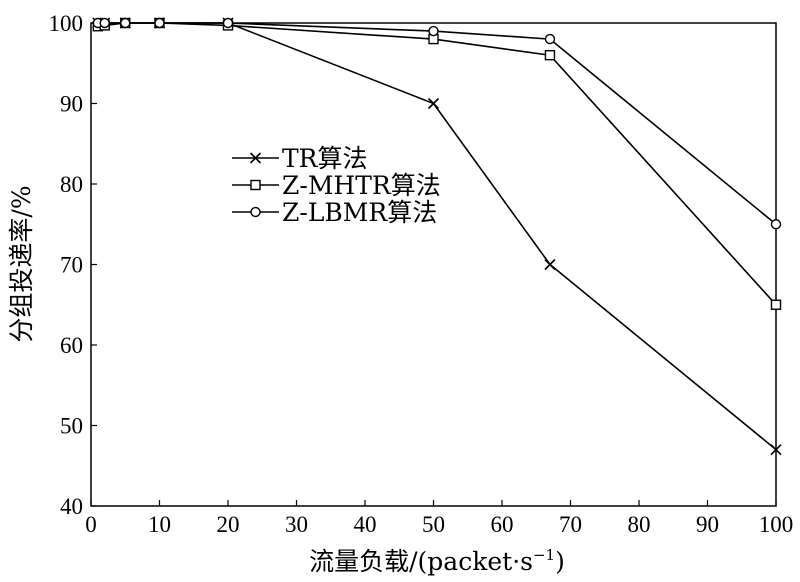 The height and width of the screenshot is (582, 800). Describe the element at coordinates (71, 184) in the screenshot. I see `y-tick-label: 80` at that location.